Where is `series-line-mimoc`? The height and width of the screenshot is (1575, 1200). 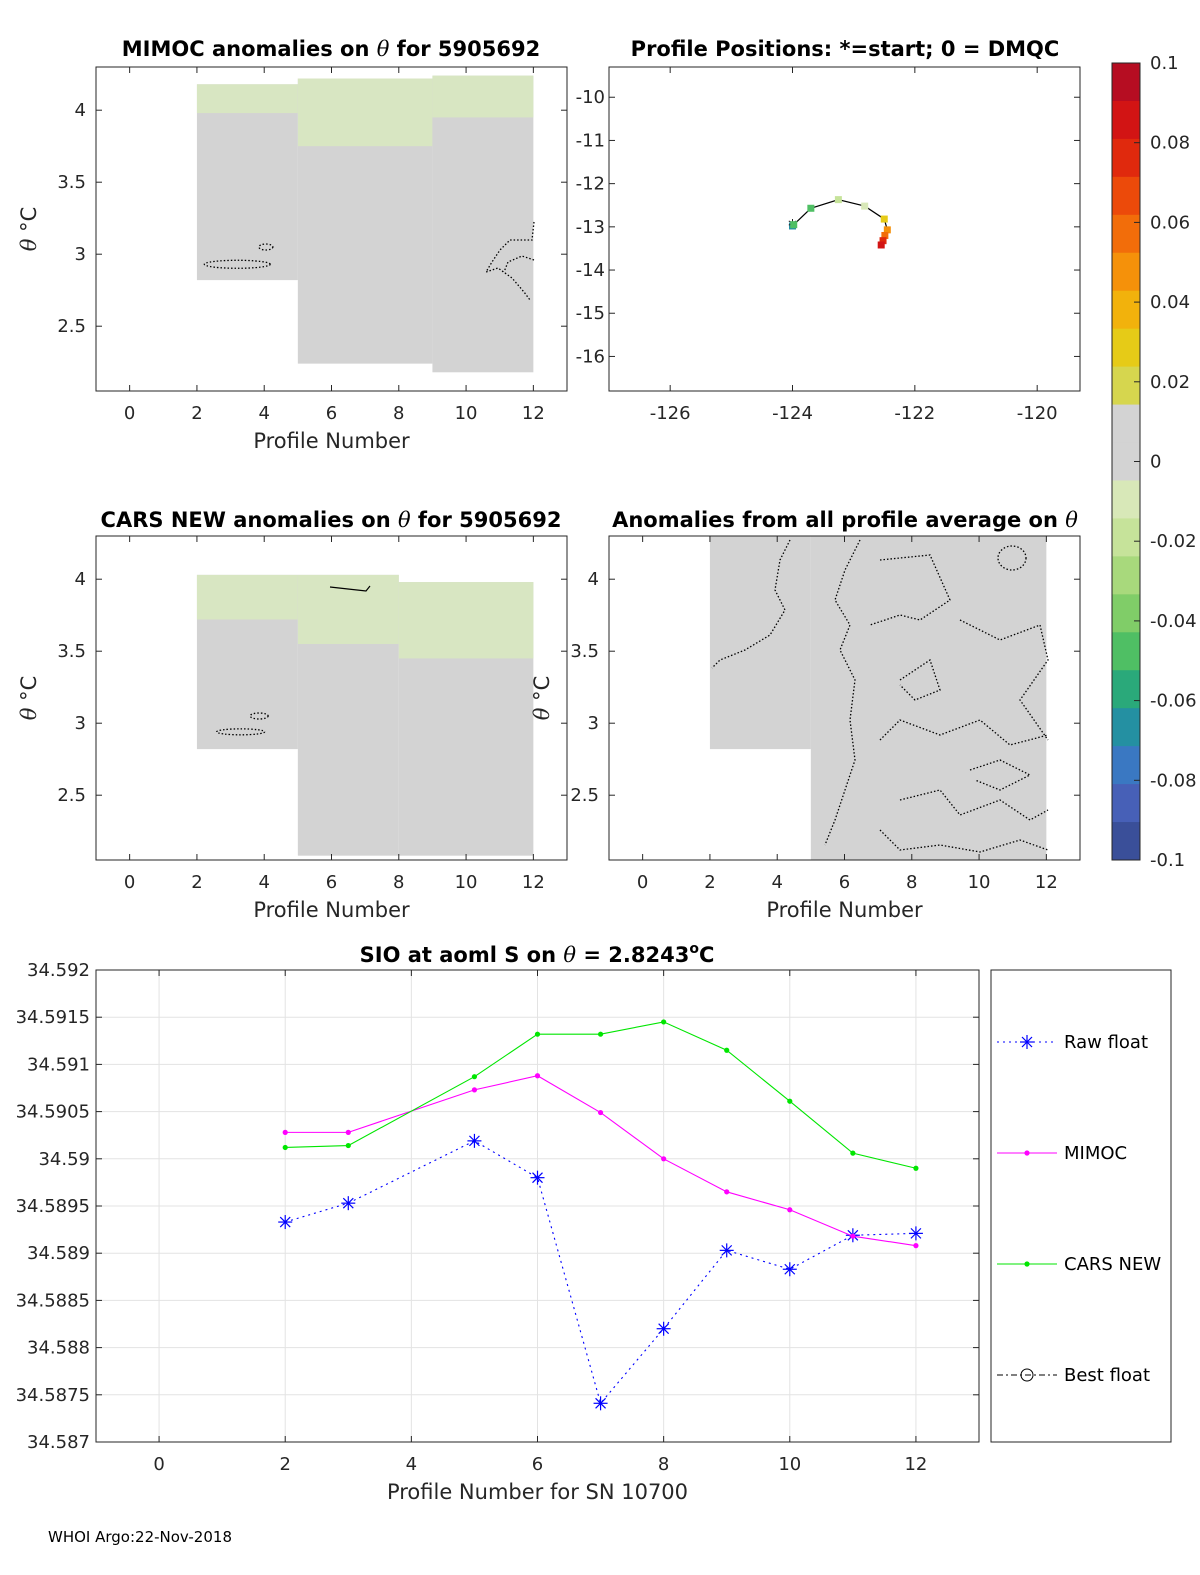
series-line-mimoc is located at coordinates (601, 1161).